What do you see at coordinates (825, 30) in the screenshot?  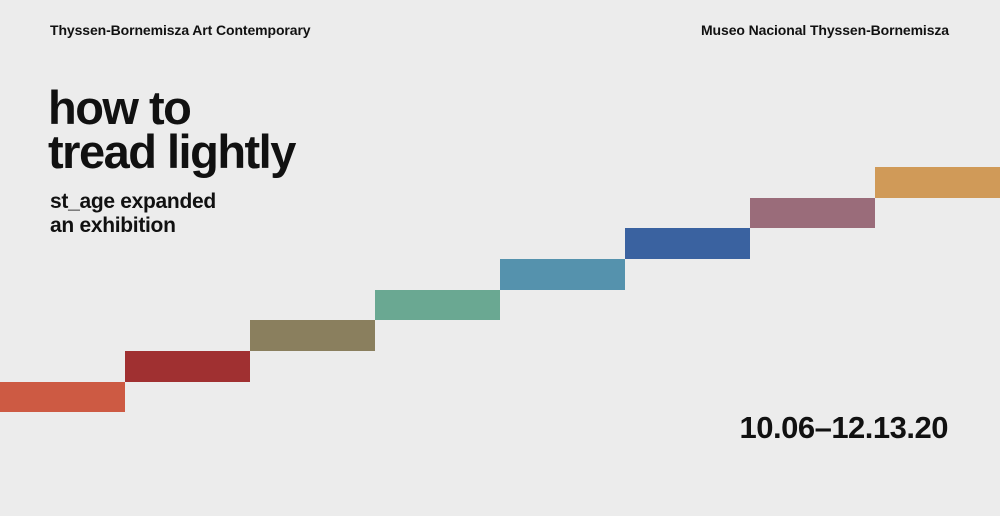 I see `header-right: Museo Nacional Thyssen-Bornemisza` at bounding box center [825, 30].